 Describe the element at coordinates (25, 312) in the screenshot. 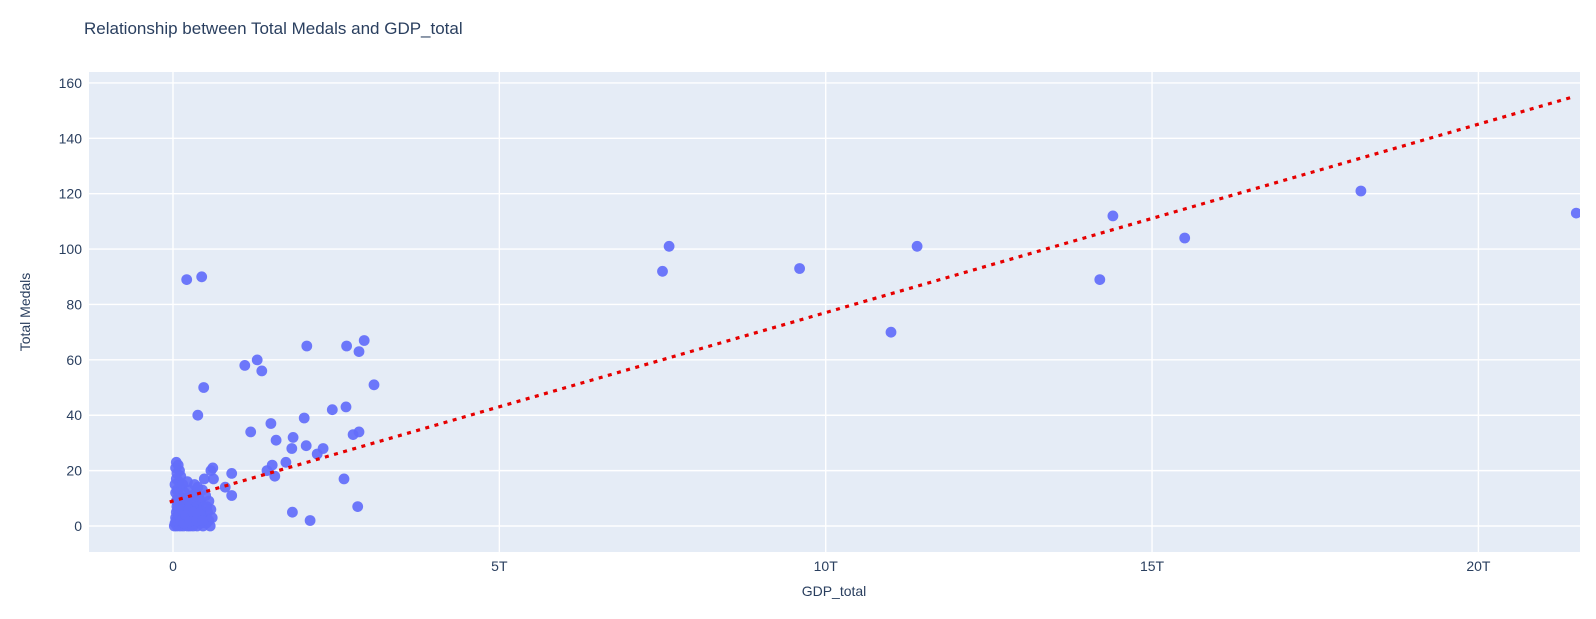

I see `y-axis-title: Total Medals` at that location.